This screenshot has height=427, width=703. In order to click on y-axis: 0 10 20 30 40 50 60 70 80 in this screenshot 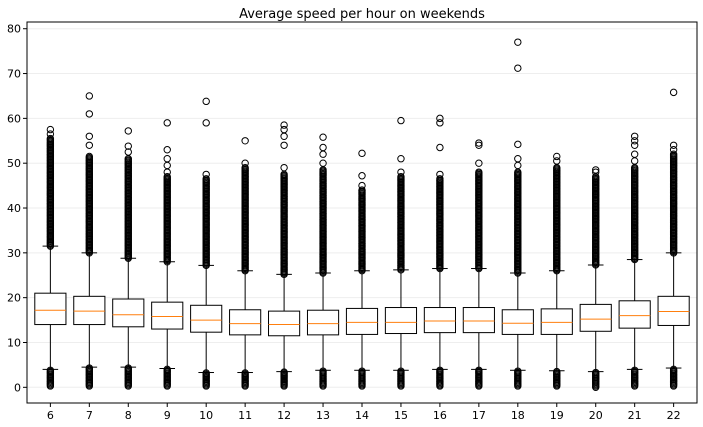, I will do `click(17, 208)`.